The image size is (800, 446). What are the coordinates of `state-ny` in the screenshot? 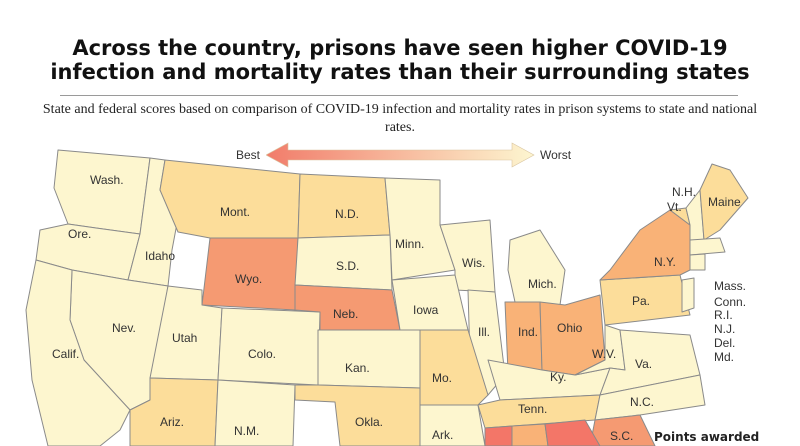 It's located at (645, 245).